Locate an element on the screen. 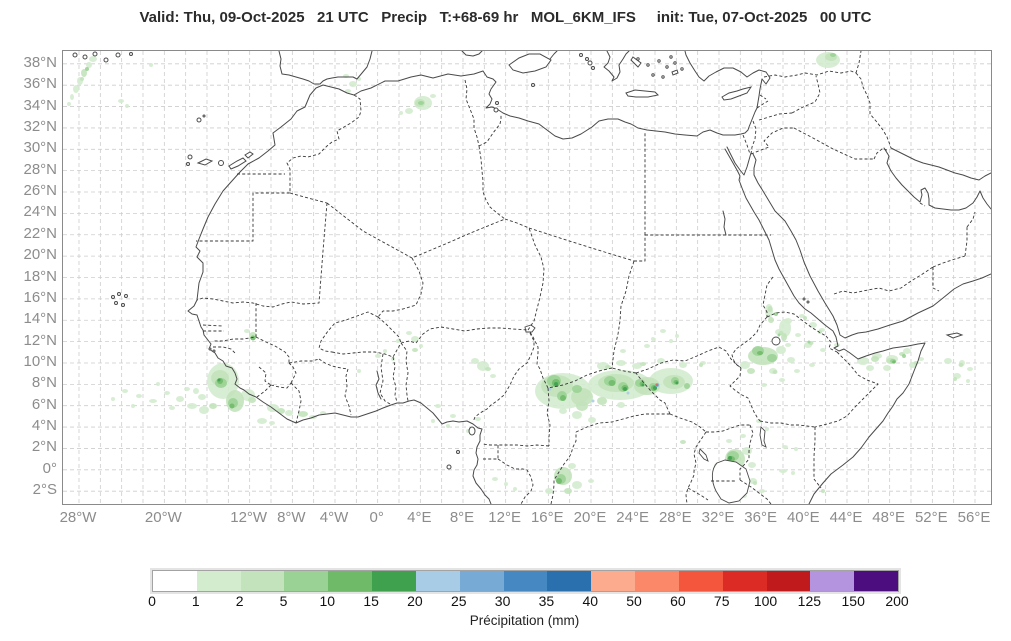 This screenshot has width=1011, height=641. lake-turkana is located at coordinates (763, 437).